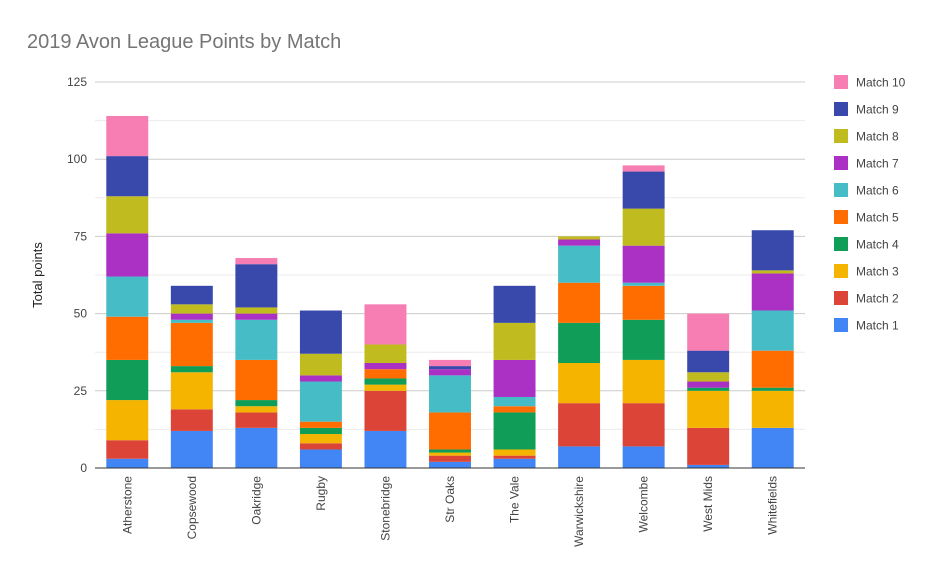  I want to click on legend-label: Match 3, so click(877, 272).